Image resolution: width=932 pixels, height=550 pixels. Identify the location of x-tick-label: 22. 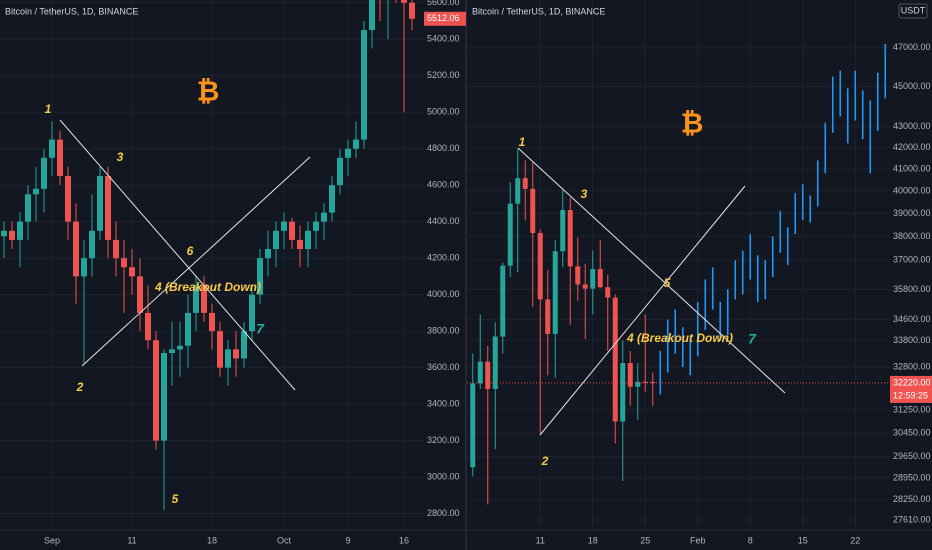
(855, 540).